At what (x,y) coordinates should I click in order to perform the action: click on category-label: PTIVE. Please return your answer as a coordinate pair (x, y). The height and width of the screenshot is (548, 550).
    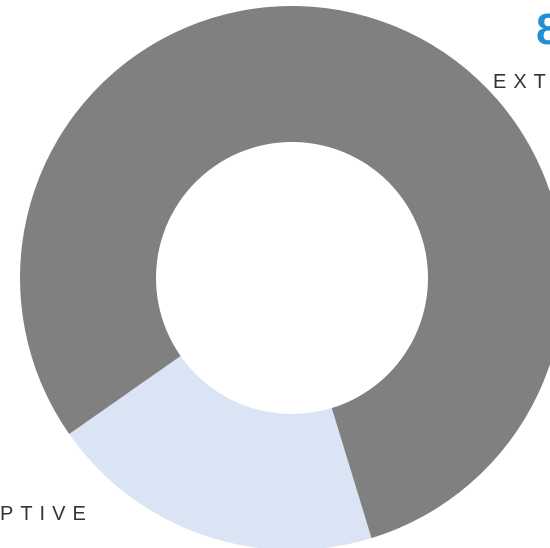
    Looking at the image, I should click on (46, 514).